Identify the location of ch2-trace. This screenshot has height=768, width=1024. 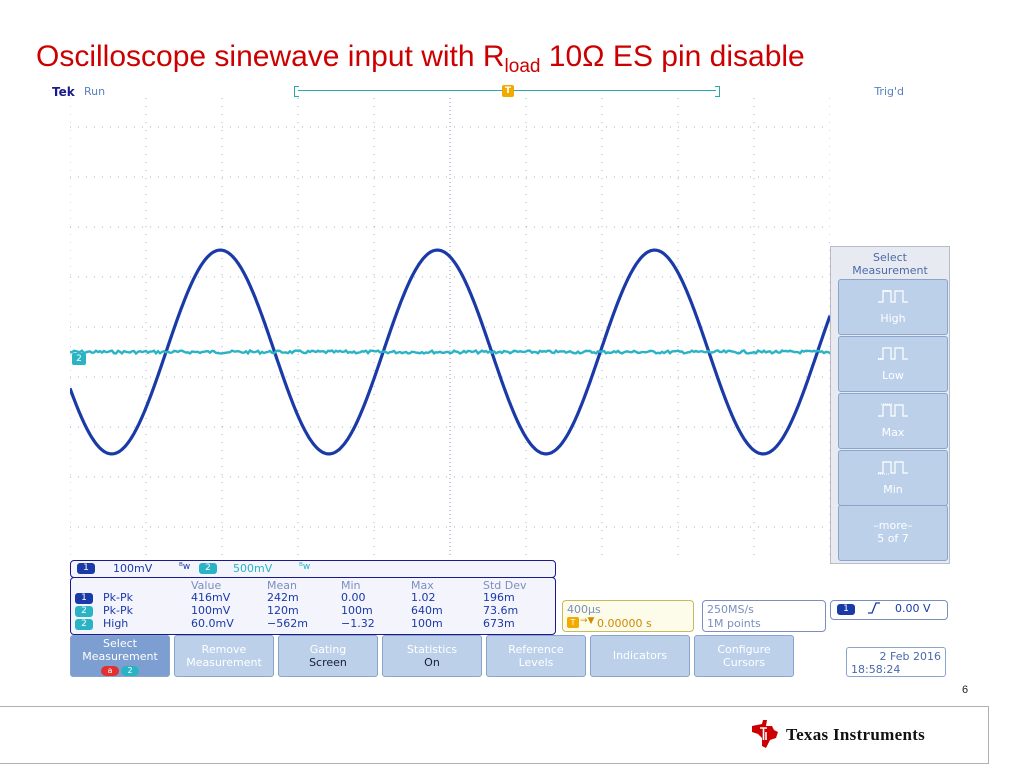
(450, 352).